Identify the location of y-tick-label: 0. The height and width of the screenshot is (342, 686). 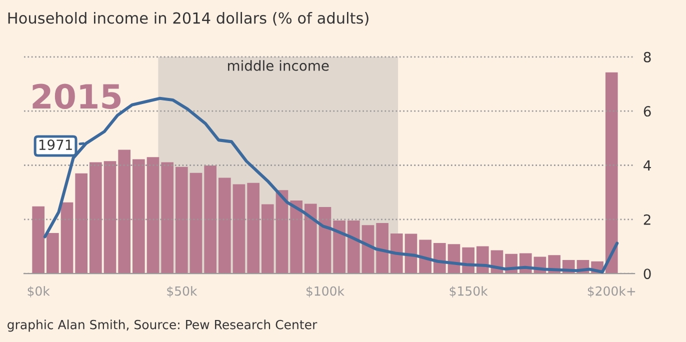
(647, 274).